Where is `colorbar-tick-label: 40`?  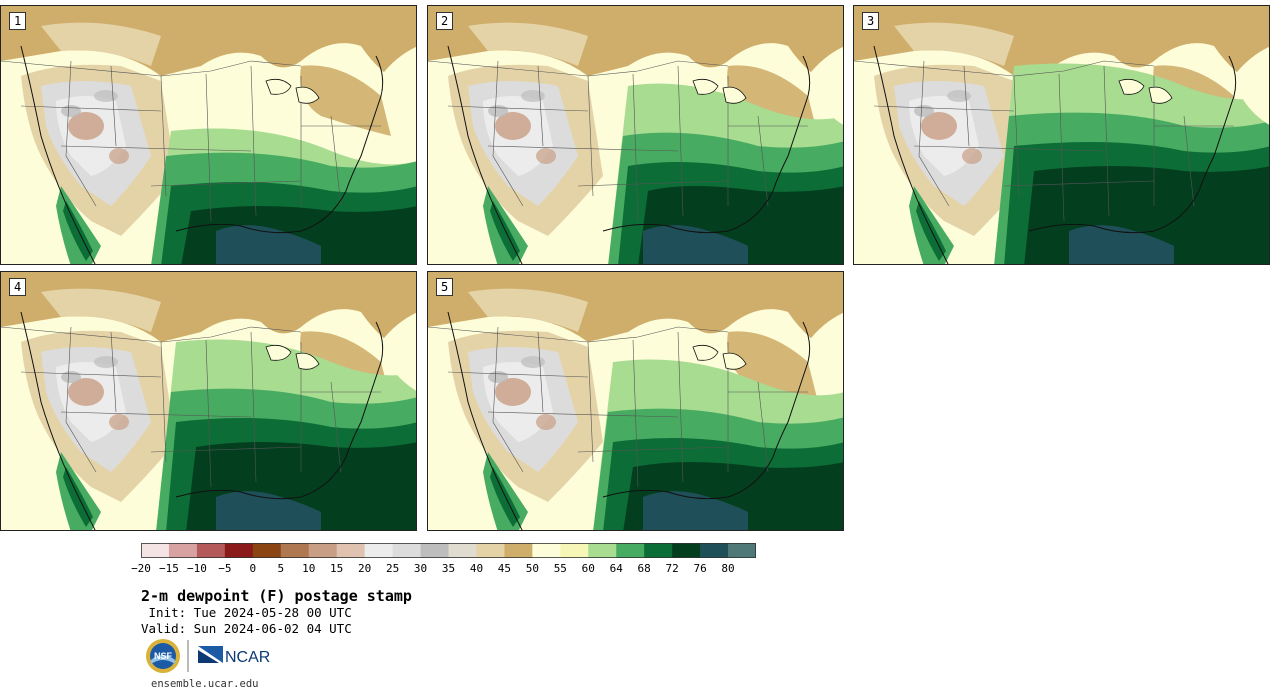
colorbar-tick-label: 40 is located at coordinates (476, 568).